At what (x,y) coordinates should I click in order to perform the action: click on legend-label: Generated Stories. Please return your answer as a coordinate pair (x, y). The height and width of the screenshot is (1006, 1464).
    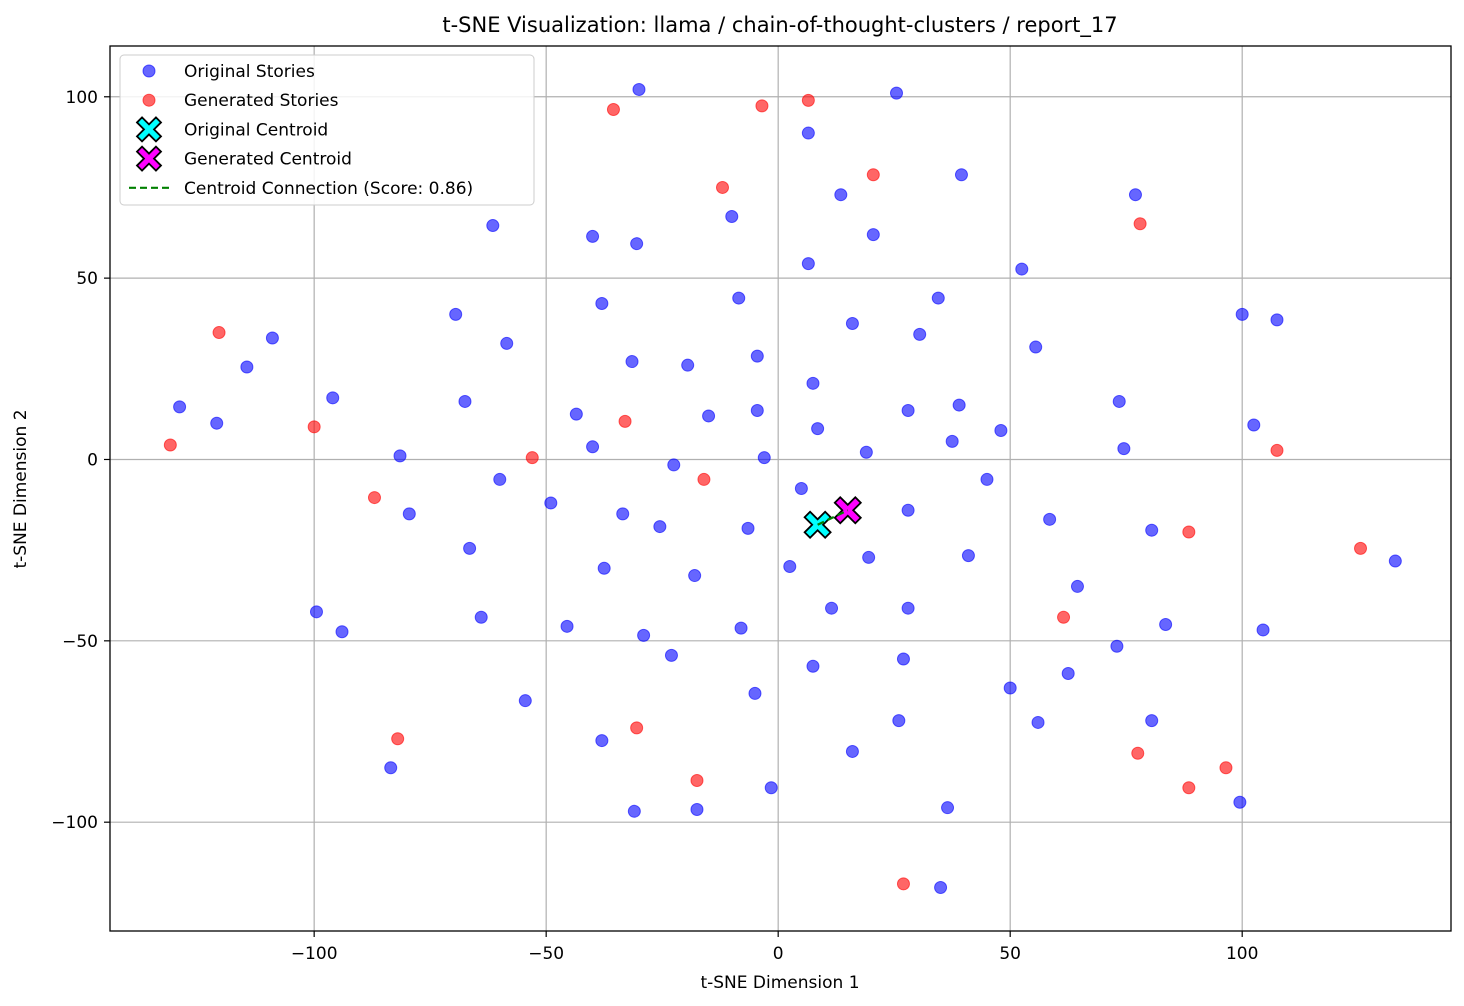
    Looking at the image, I should click on (261, 101).